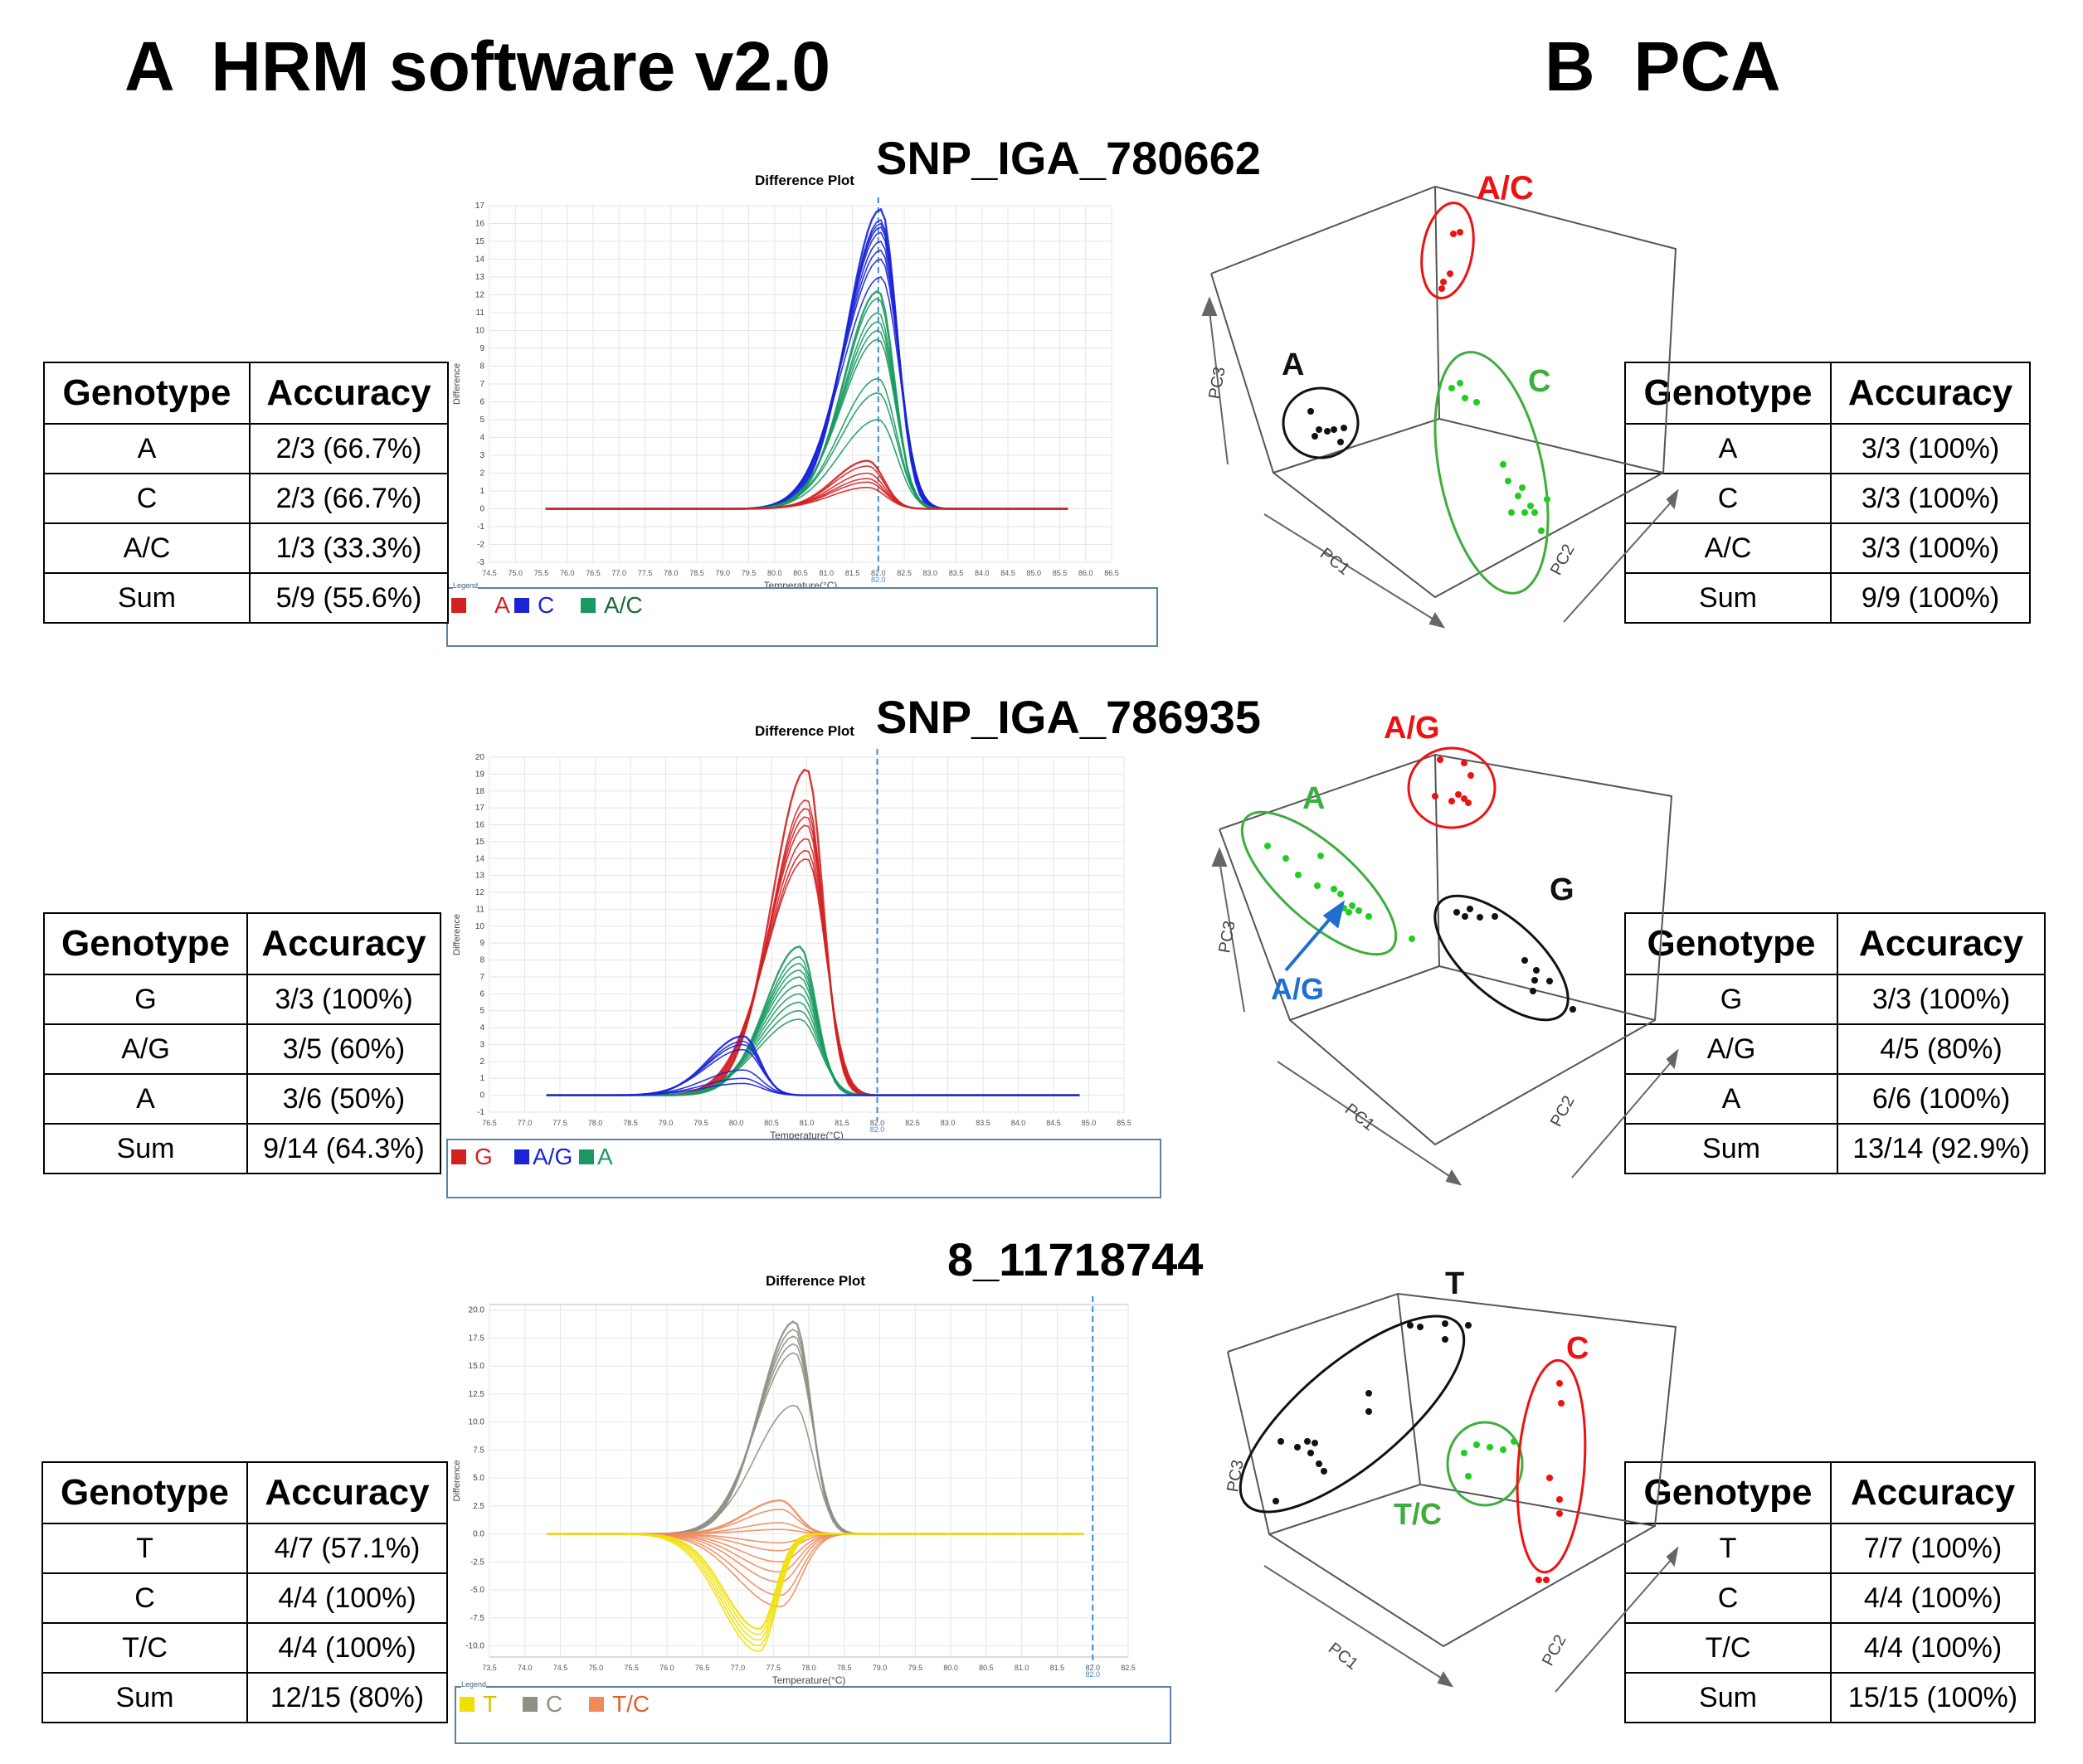  What do you see at coordinates (480, 859) in the screenshot?
I see `y-tick-label: 14` at bounding box center [480, 859].